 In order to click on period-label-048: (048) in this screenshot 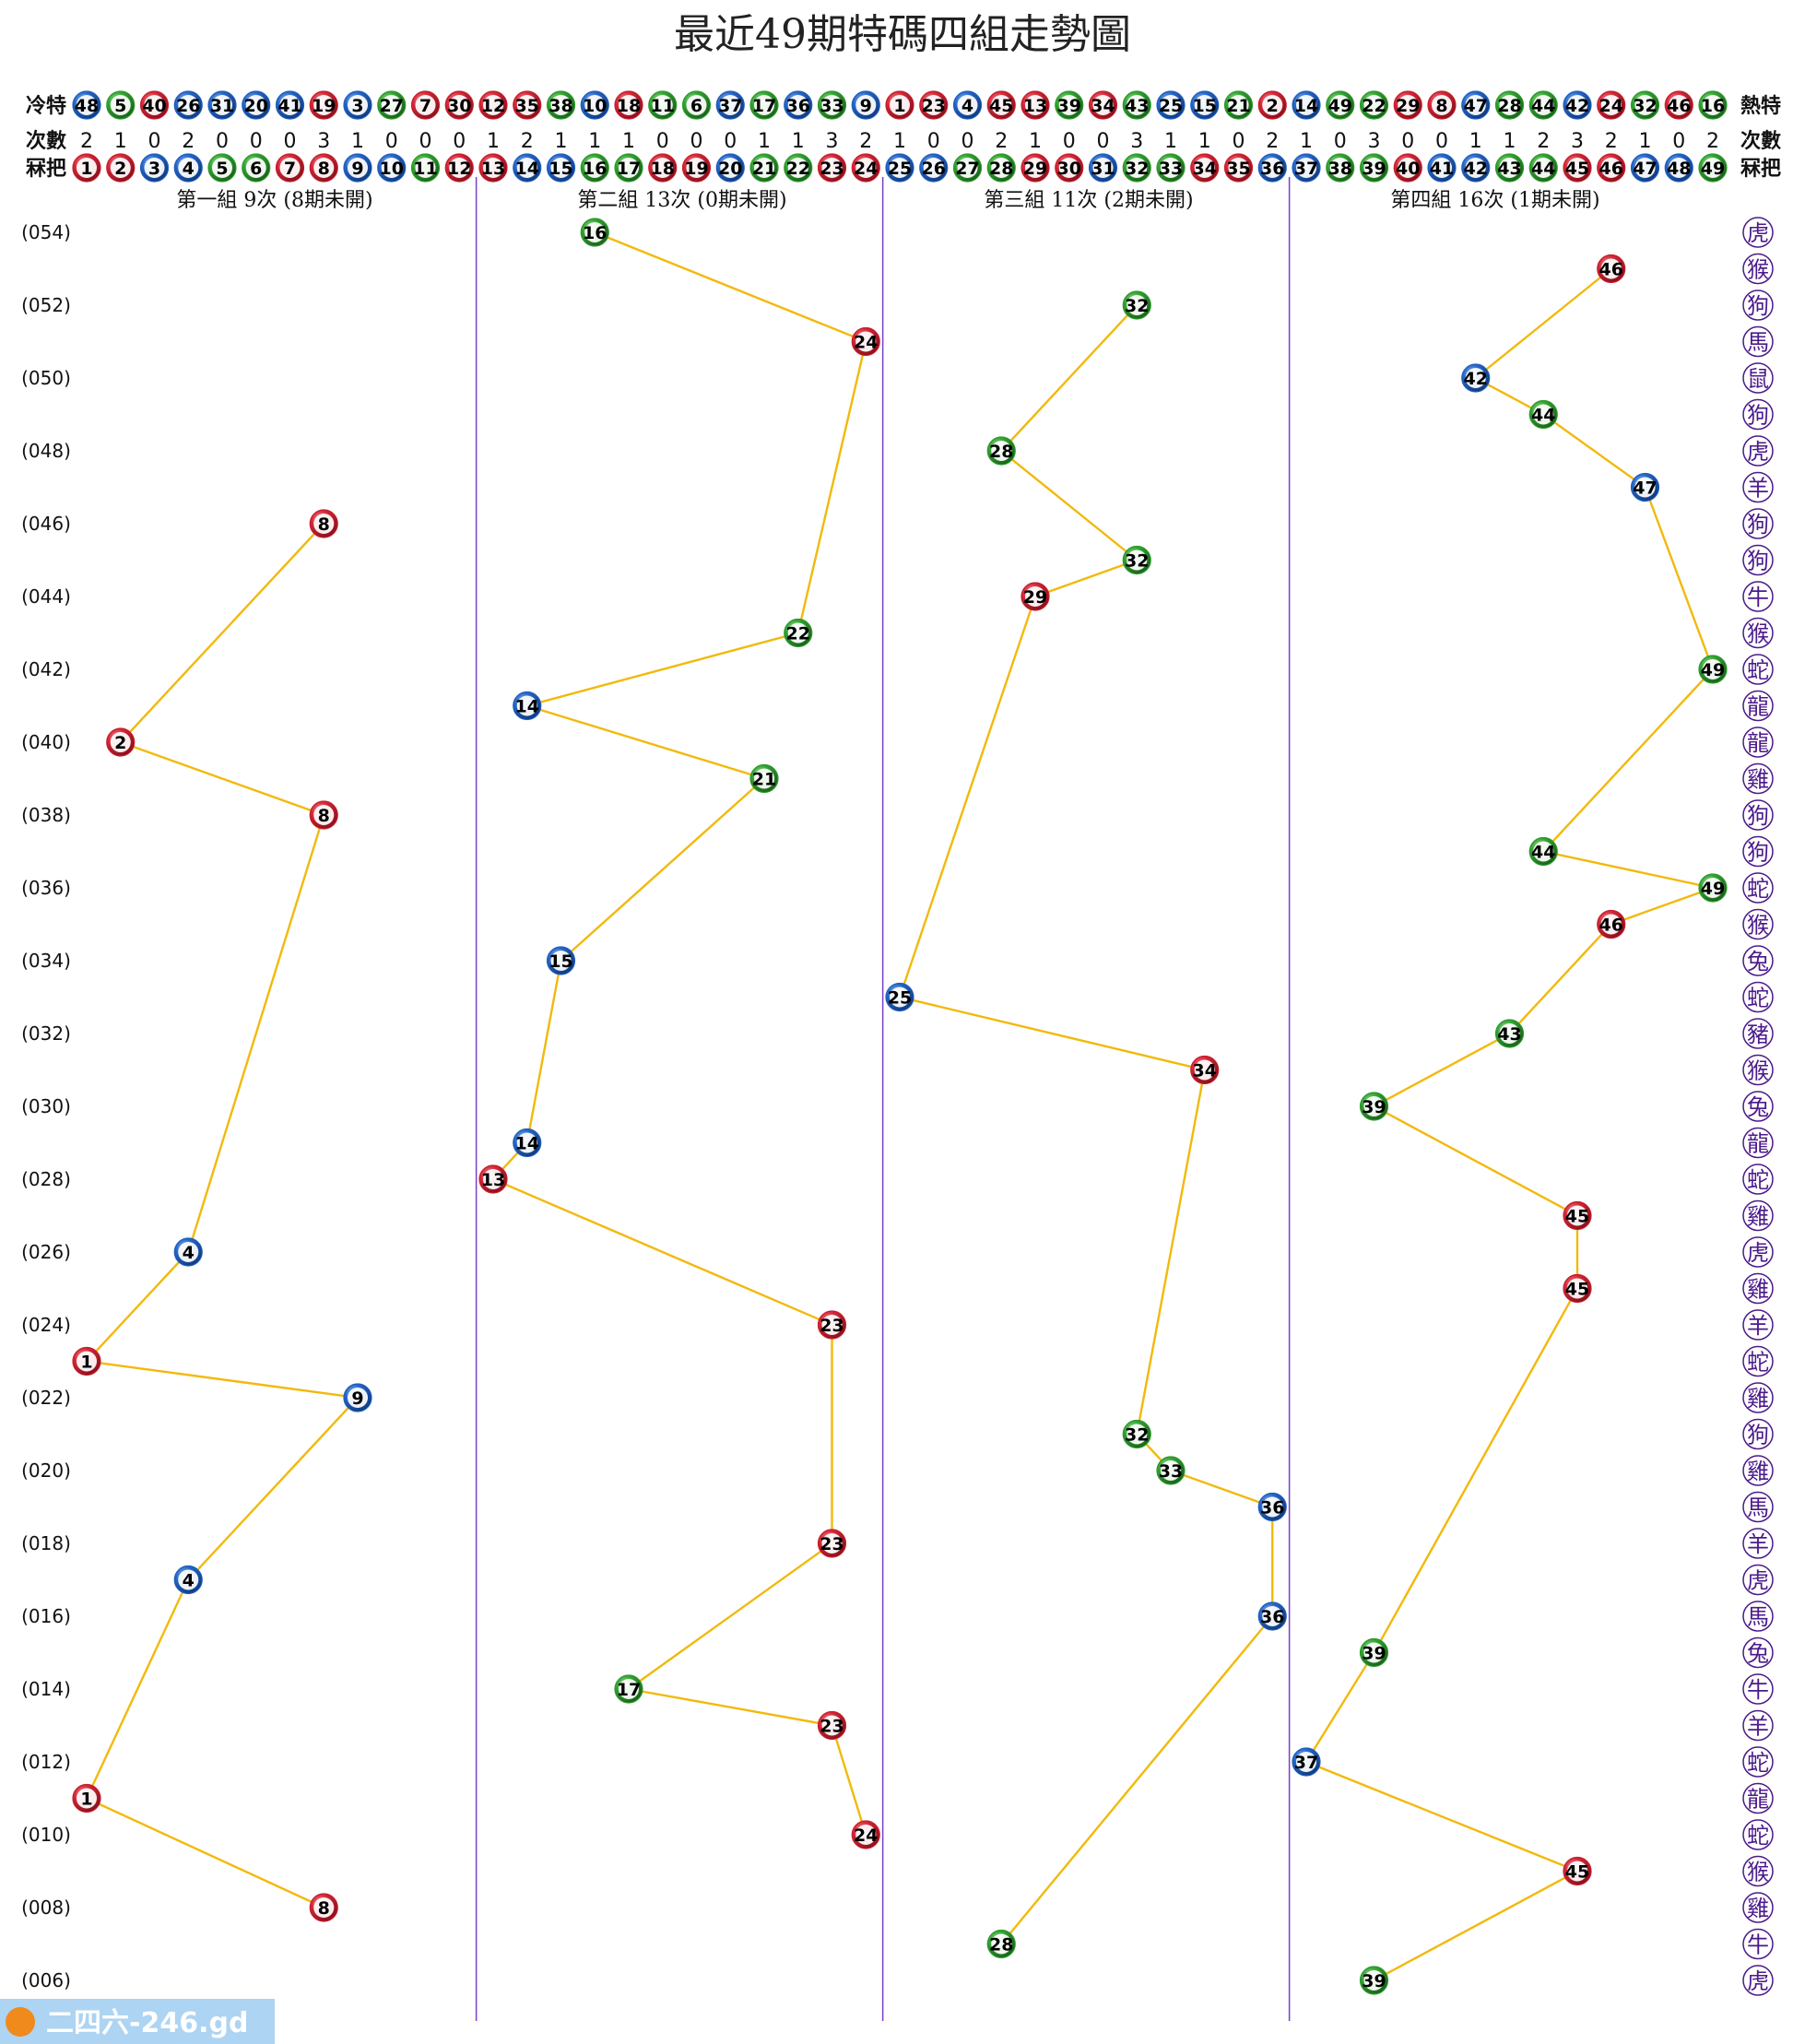, I will do `click(46, 451)`.